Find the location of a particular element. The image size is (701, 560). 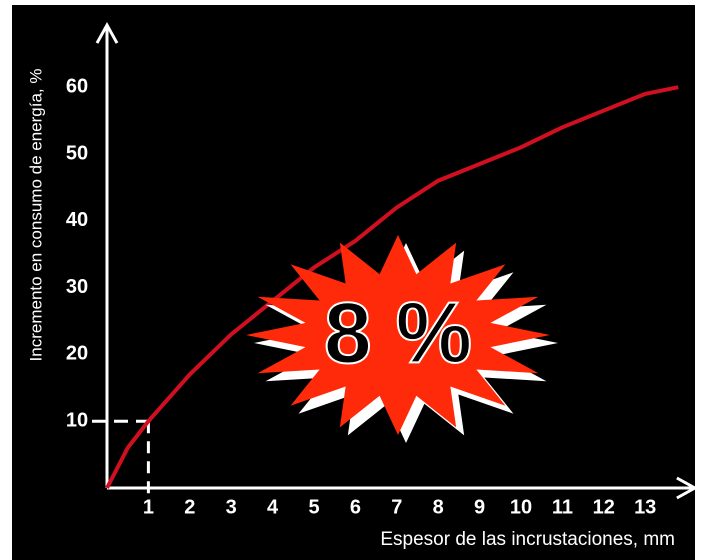

y-tick-label: 10 is located at coordinates (77, 420).